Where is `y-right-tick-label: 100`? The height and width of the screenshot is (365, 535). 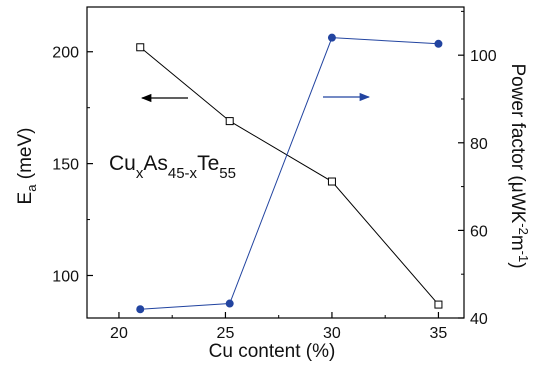 y-right-tick-label: 100 is located at coordinates (483, 56).